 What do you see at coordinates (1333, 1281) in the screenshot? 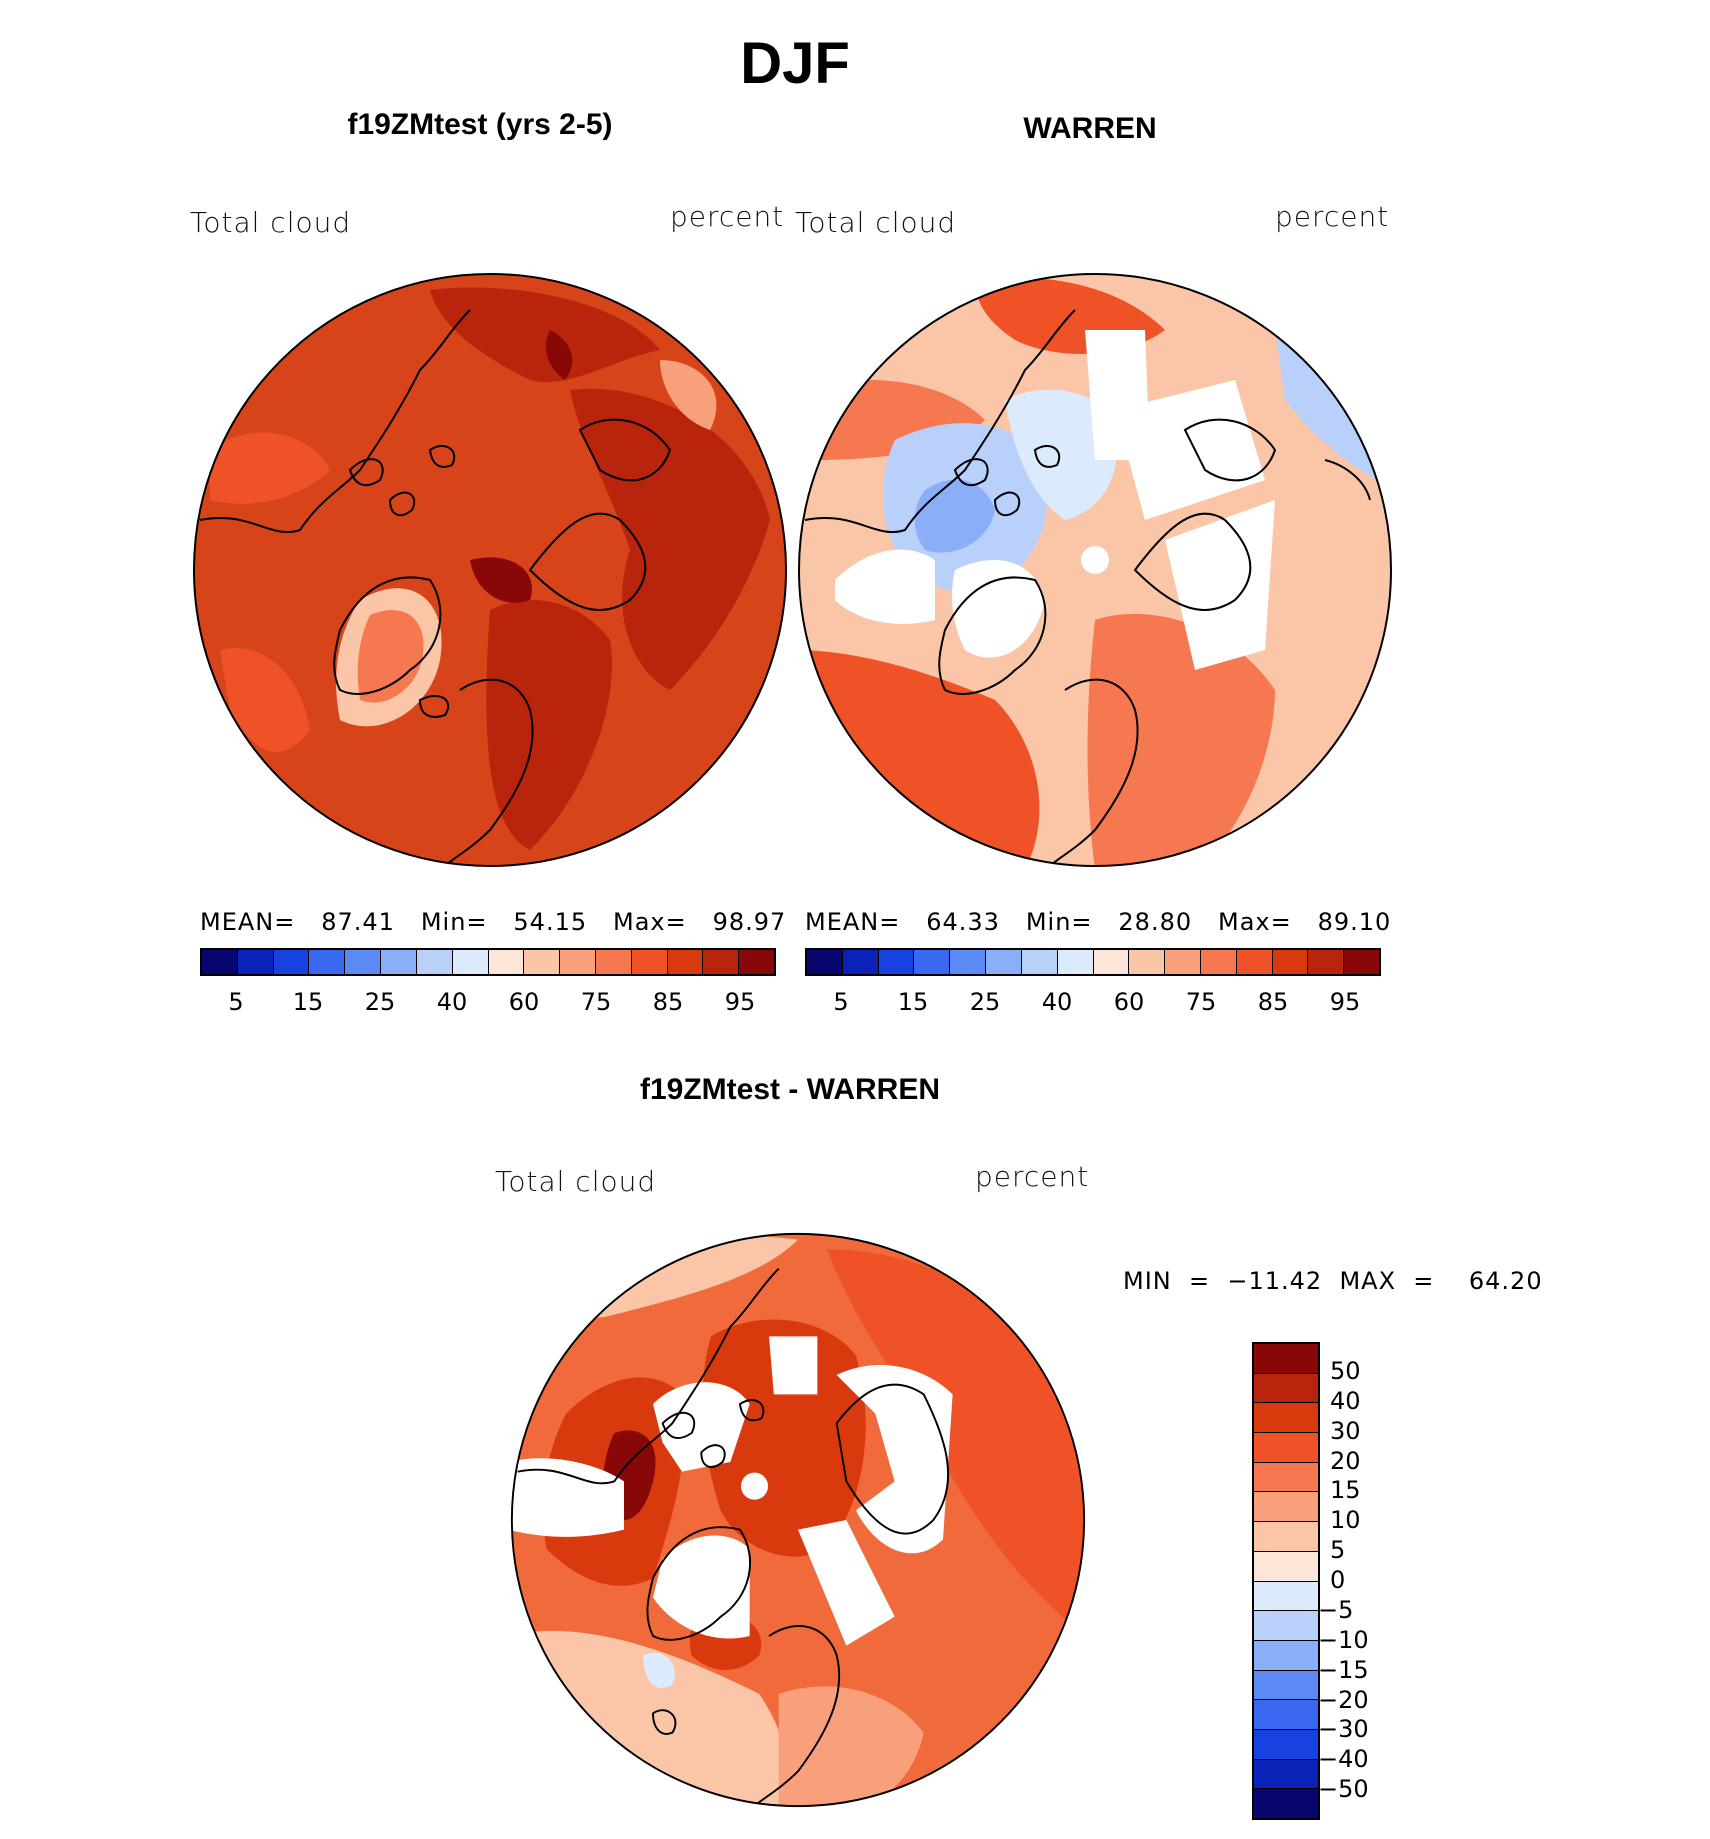
I see `diff-minmax: MIN = −11.42 MAX = 64.20` at bounding box center [1333, 1281].